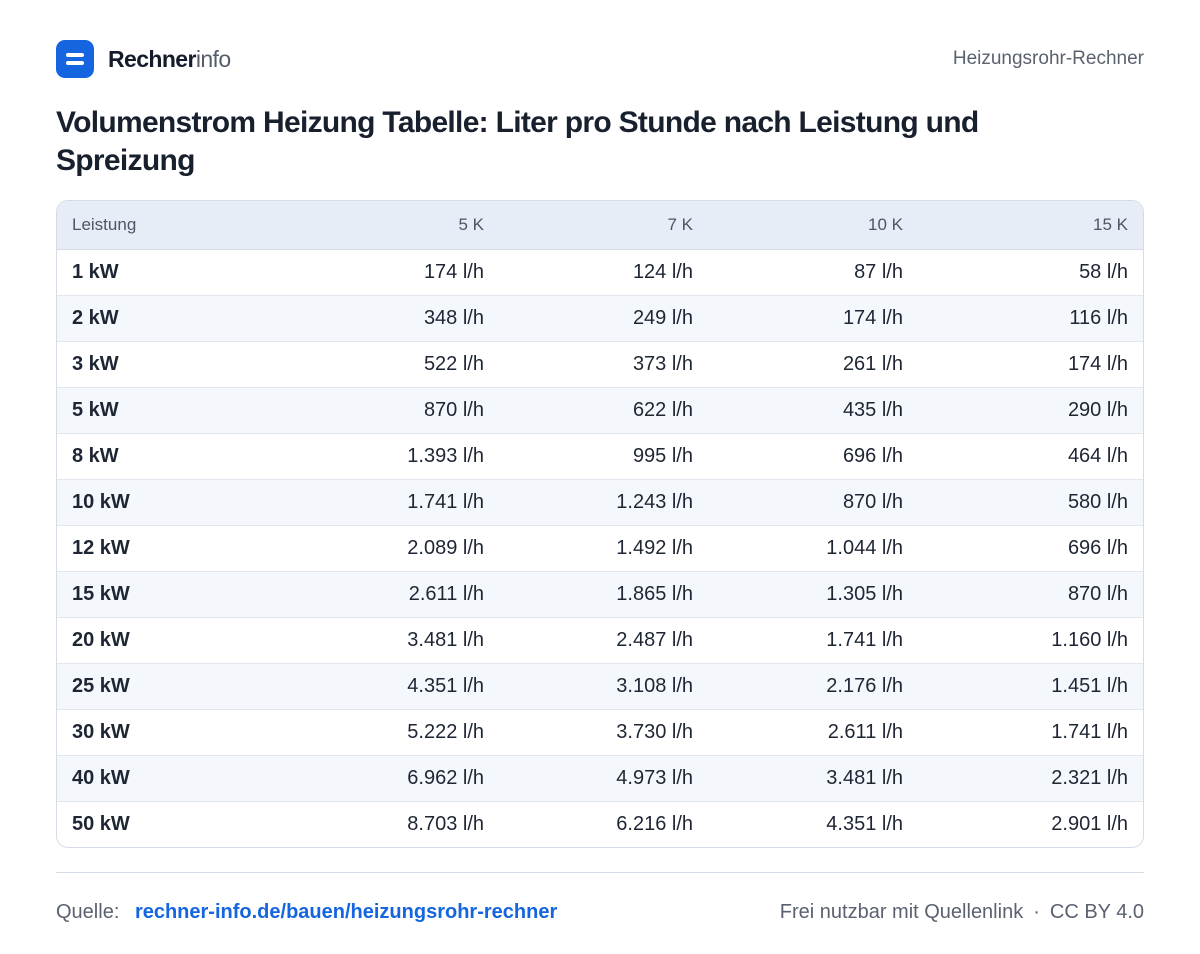 Image resolution: width=1200 pixels, height=954 pixels. Describe the element at coordinates (1089, 685) in the screenshot. I see `table-cell: 1.451 l/h` at that location.